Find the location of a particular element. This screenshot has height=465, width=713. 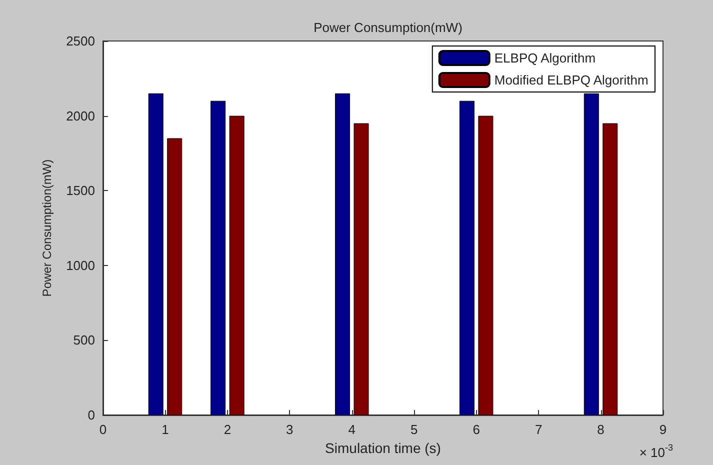

x-tick-label: 6 is located at coordinates (476, 429).